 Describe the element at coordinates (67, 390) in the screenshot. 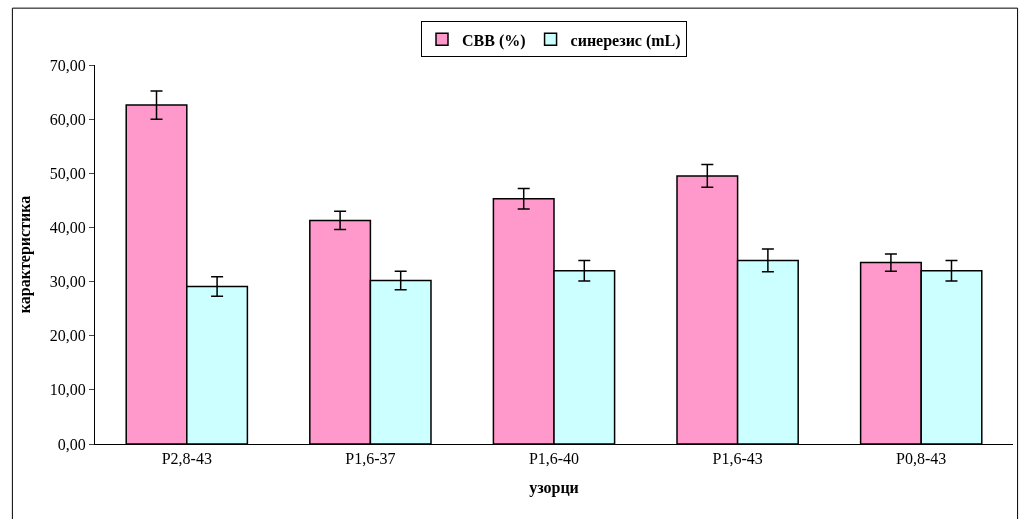

I see `y-tick-label: 10,00` at that location.